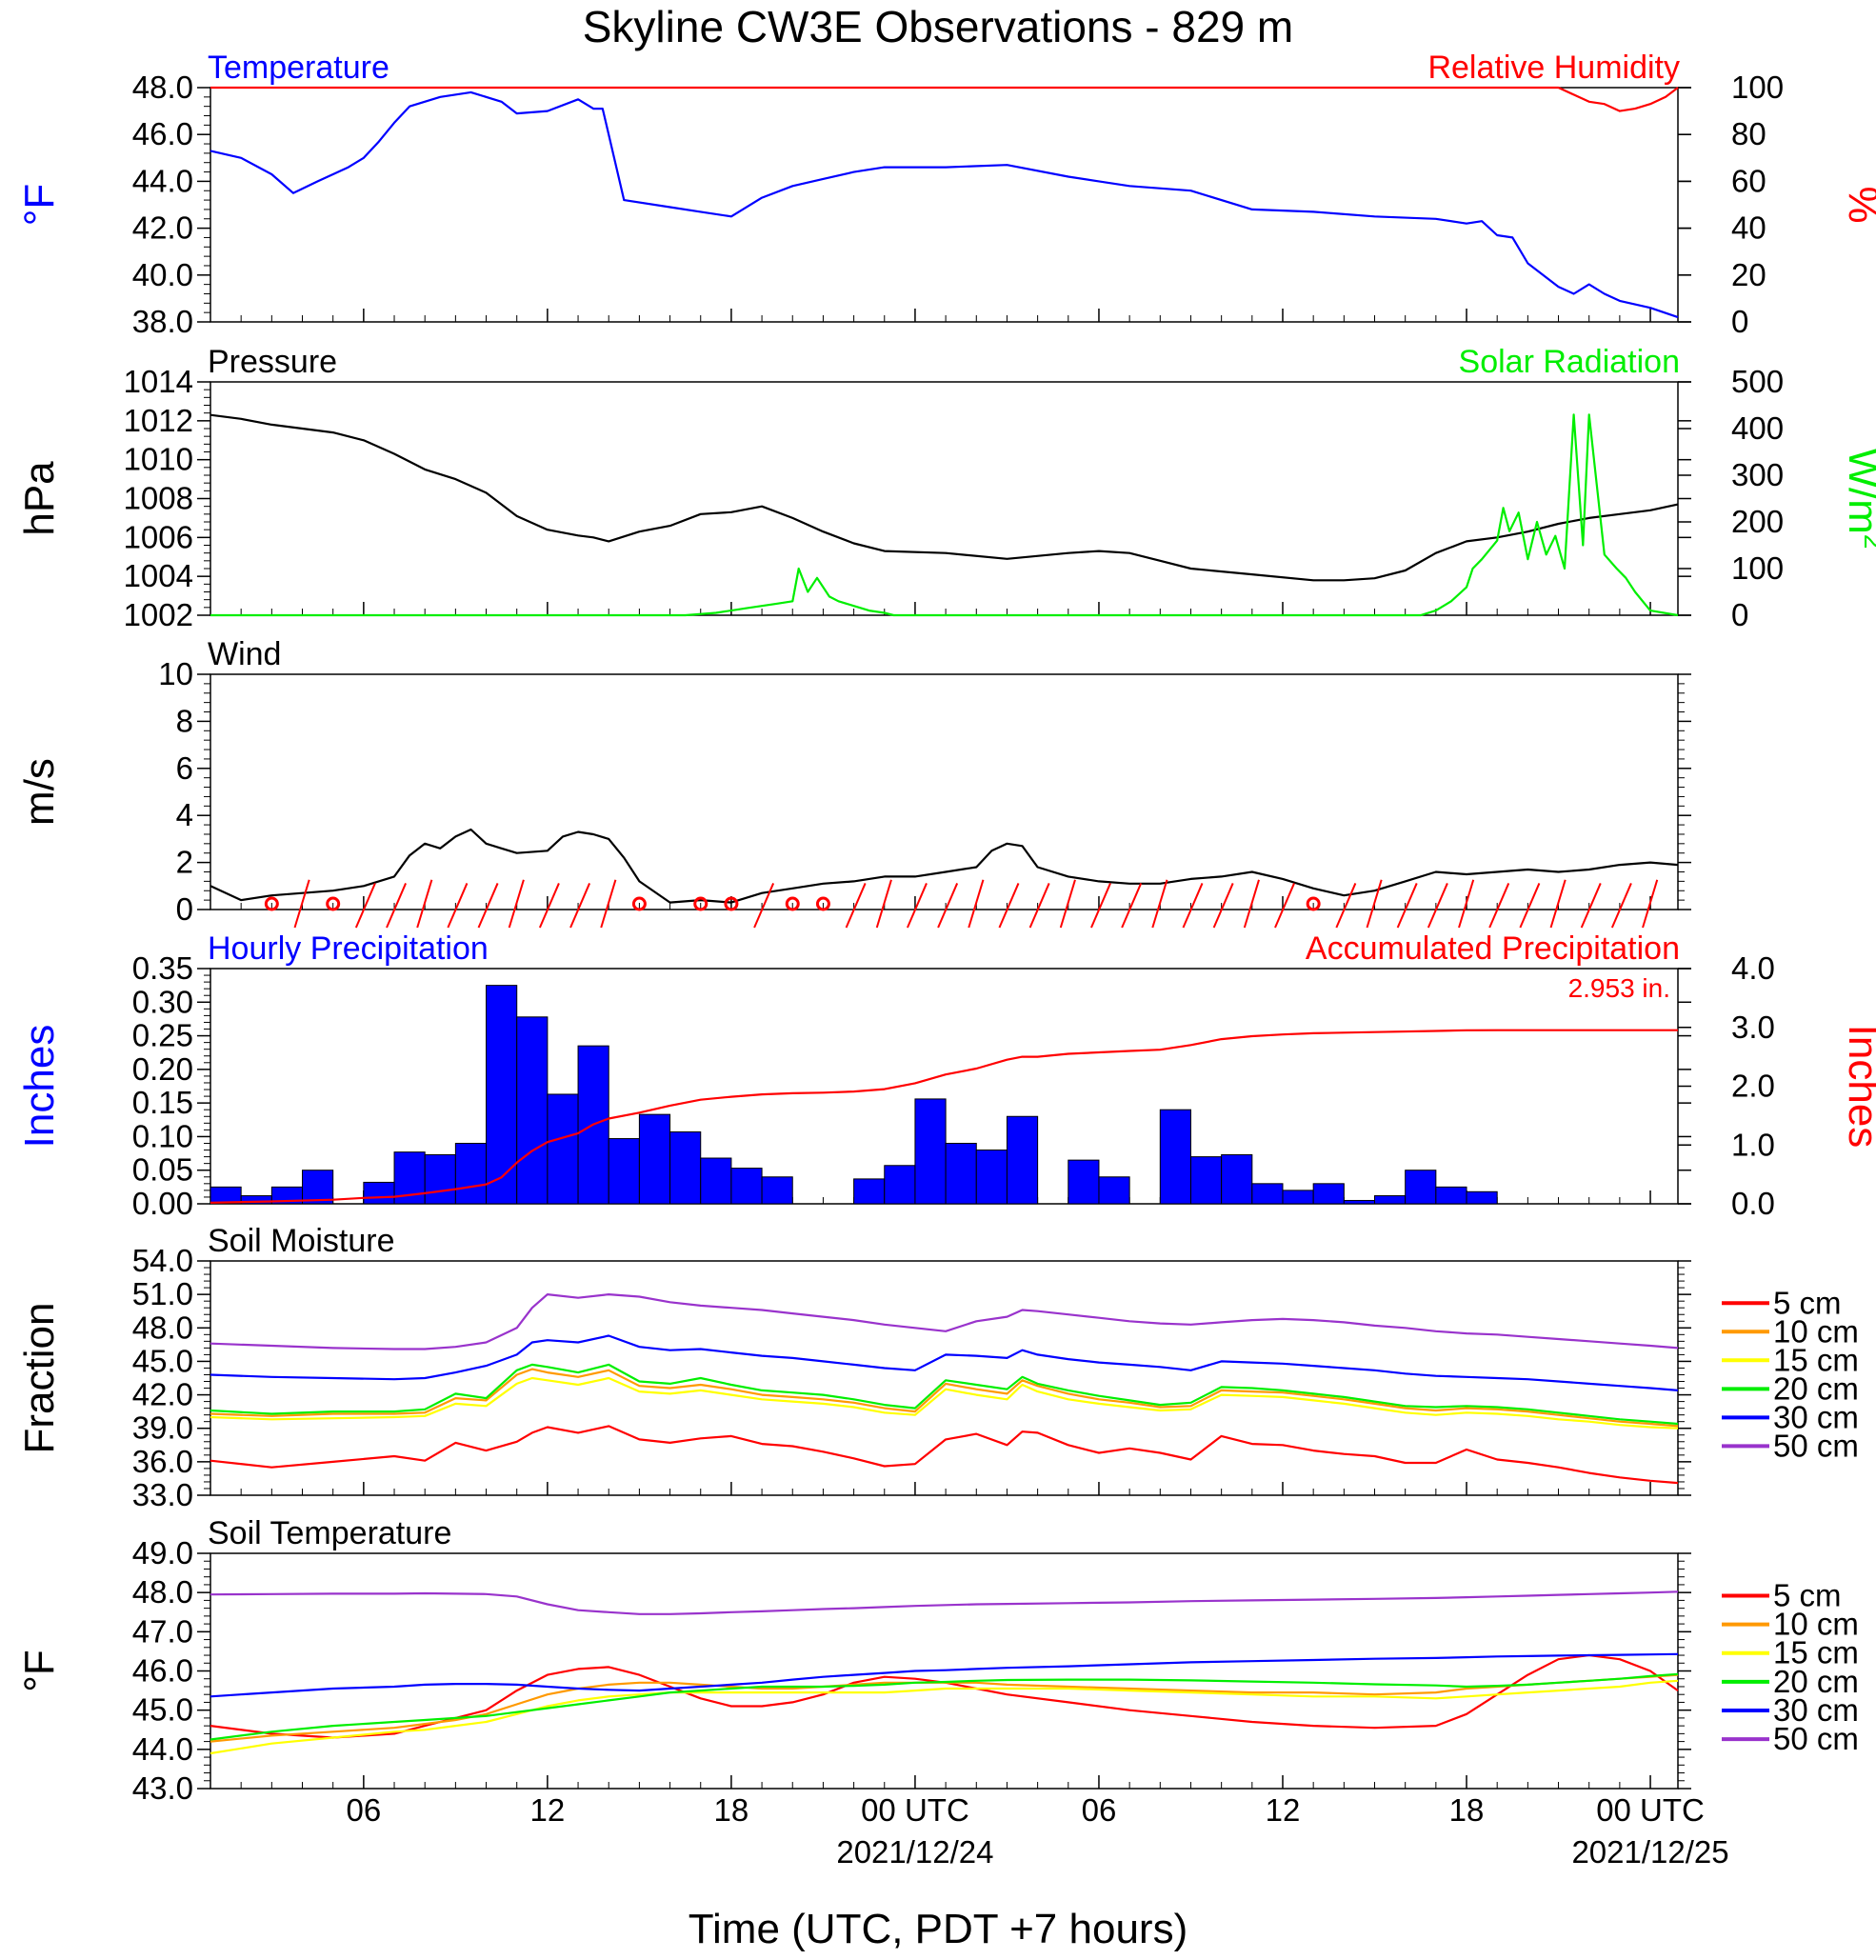 The height and width of the screenshot is (1960, 1876). What do you see at coordinates (1283, 1810) in the screenshot?
I see `x-tick-label: 12` at bounding box center [1283, 1810].